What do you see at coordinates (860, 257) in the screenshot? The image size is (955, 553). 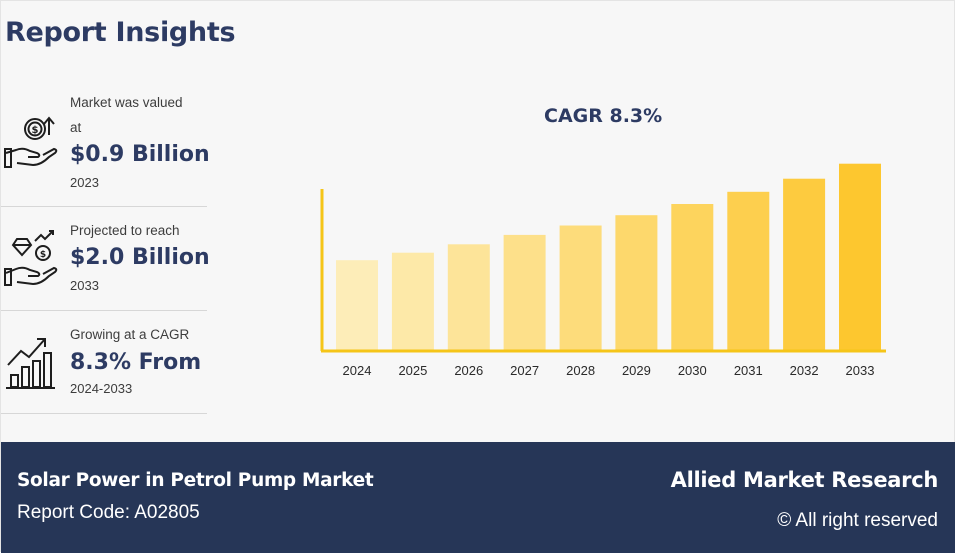 I see `bar-2033` at bounding box center [860, 257].